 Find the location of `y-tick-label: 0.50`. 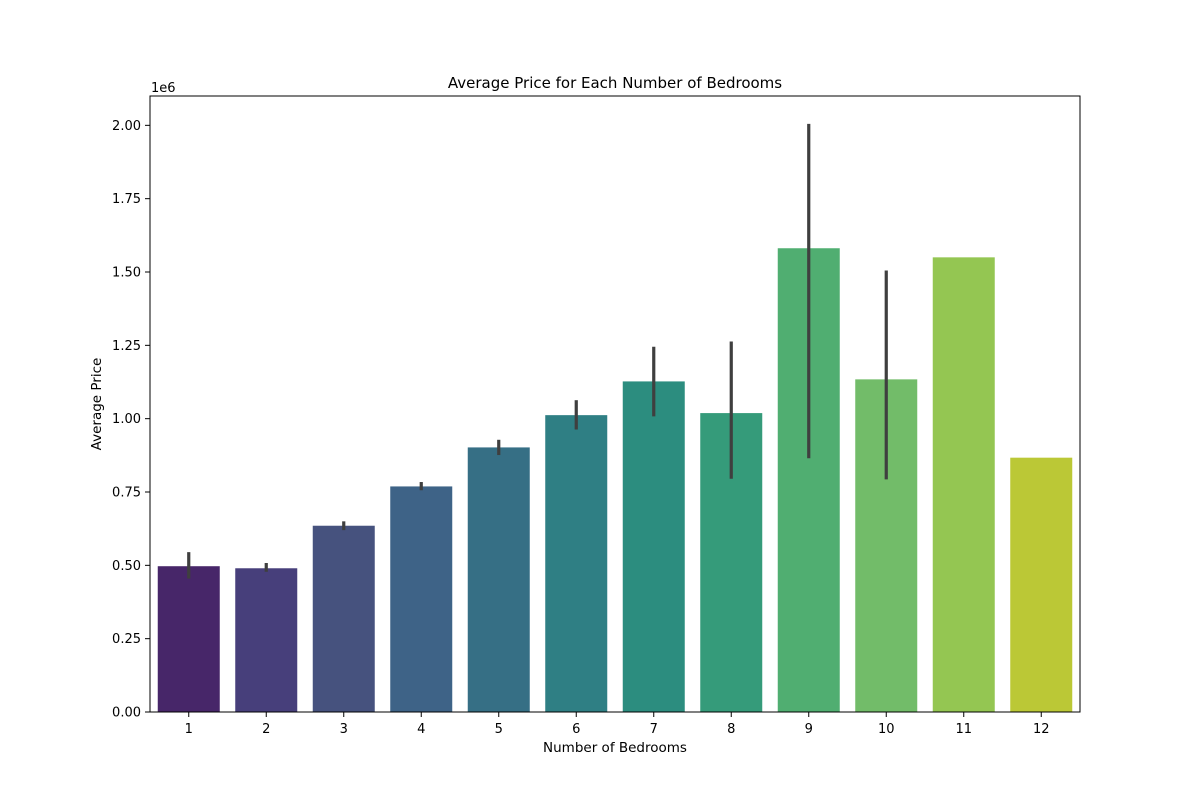

y-tick-label: 0.50 is located at coordinates (126, 566).